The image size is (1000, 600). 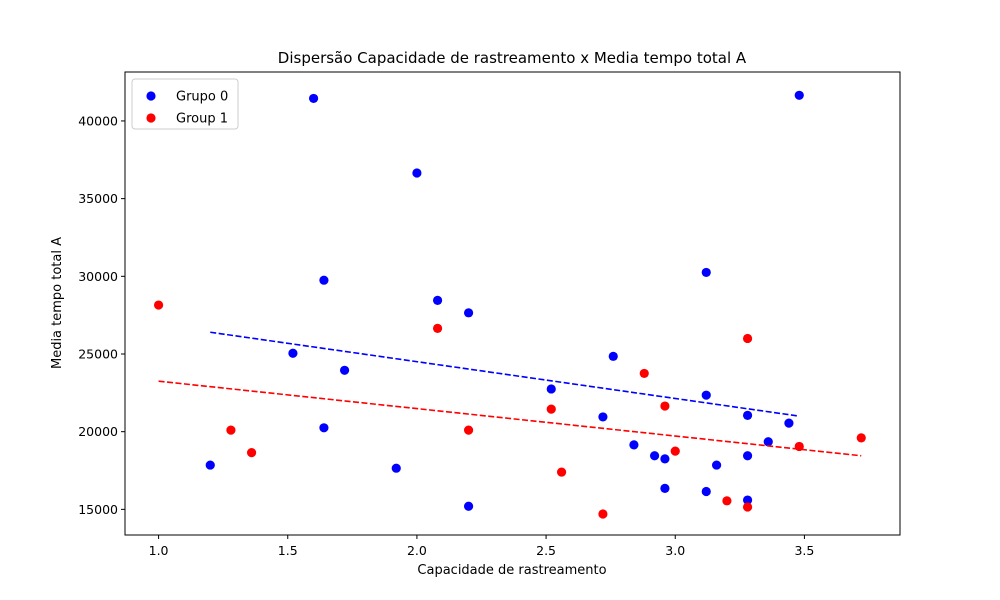 What do you see at coordinates (511, 570) in the screenshot?
I see `x-axis-label: Capacidade de rastreamento` at bounding box center [511, 570].